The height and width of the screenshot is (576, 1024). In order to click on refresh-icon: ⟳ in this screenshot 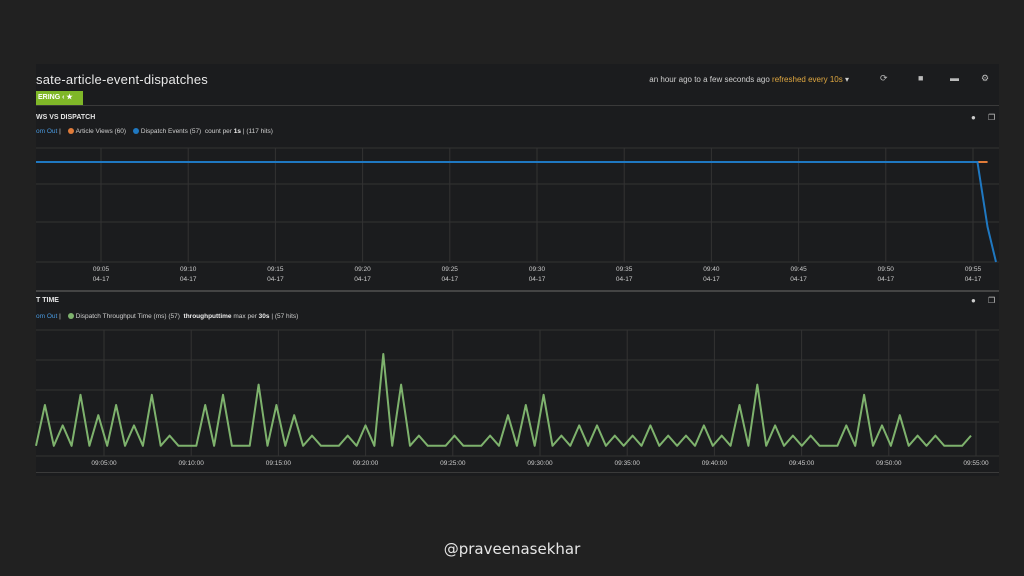, I will do `click(884, 78)`.